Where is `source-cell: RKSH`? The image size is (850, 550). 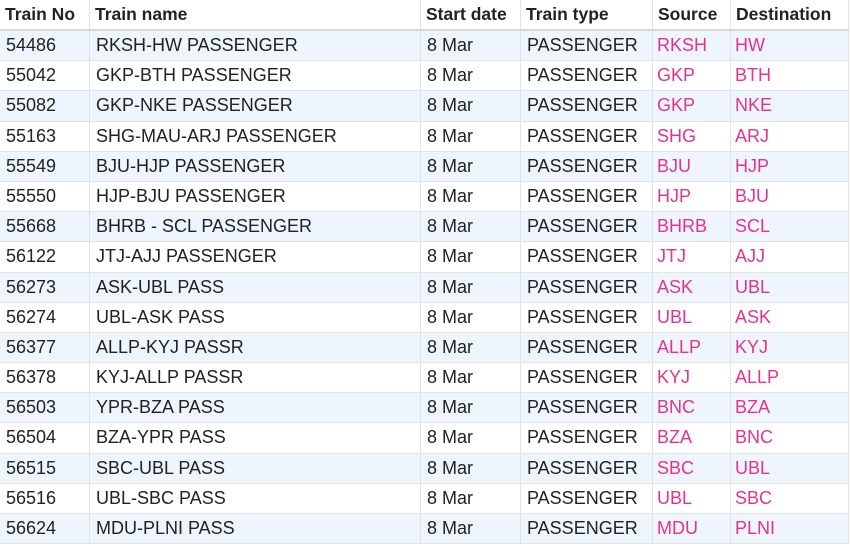
source-cell: RKSH is located at coordinates (692, 46).